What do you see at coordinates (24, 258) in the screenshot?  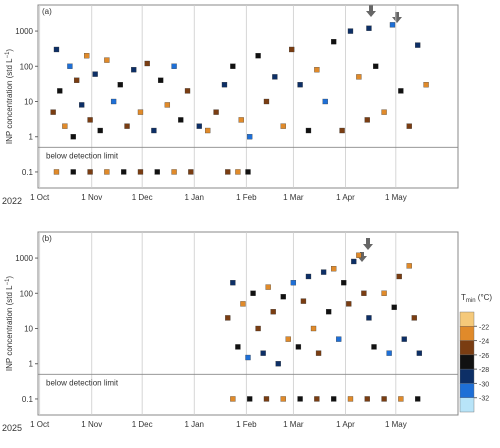 I see `y-tick-label: 1000` at bounding box center [24, 258].